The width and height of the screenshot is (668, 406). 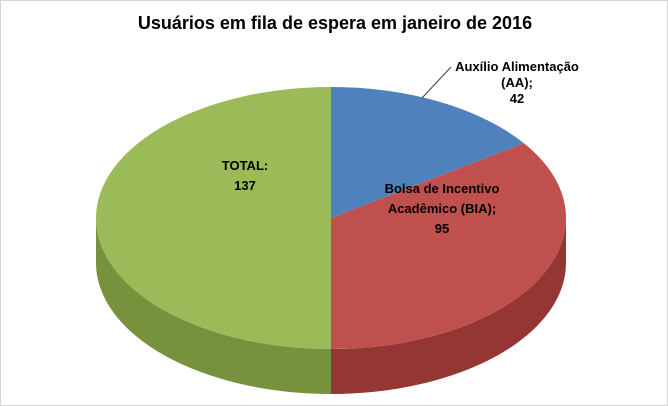 I want to click on label-bolsa-incentivo: Bolsa de Incentivo Acadêmico (BIA); 95, so click(x=442, y=209).